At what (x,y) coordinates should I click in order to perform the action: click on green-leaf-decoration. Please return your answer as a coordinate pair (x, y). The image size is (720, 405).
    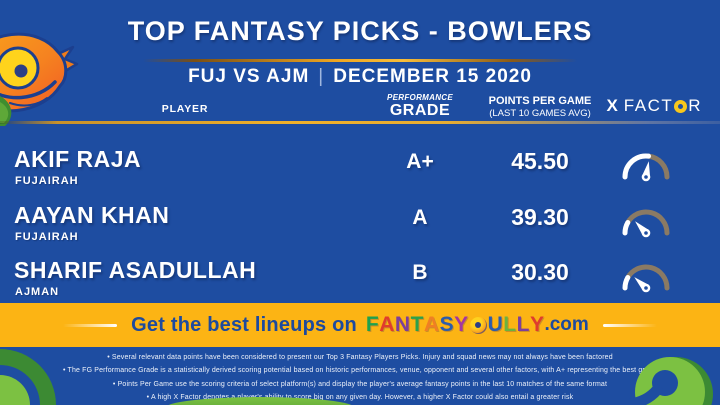
    Looking at the image, I should click on (6, 111).